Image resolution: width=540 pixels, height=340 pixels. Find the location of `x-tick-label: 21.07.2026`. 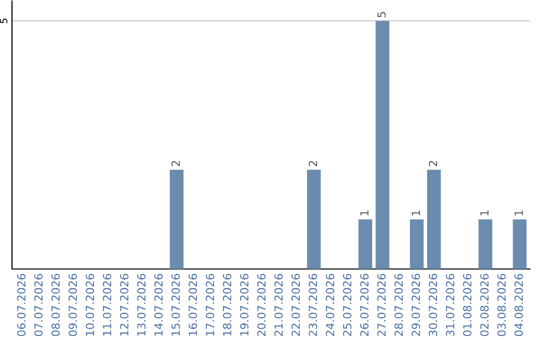

x-tick-label: 21.07.2026 is located at coordinates (278, 305).